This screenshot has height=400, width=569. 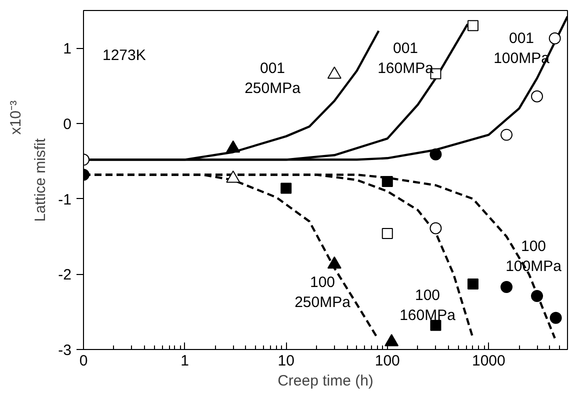 I want to click on x-tick-label: 1000, so click(x=489, y=361).